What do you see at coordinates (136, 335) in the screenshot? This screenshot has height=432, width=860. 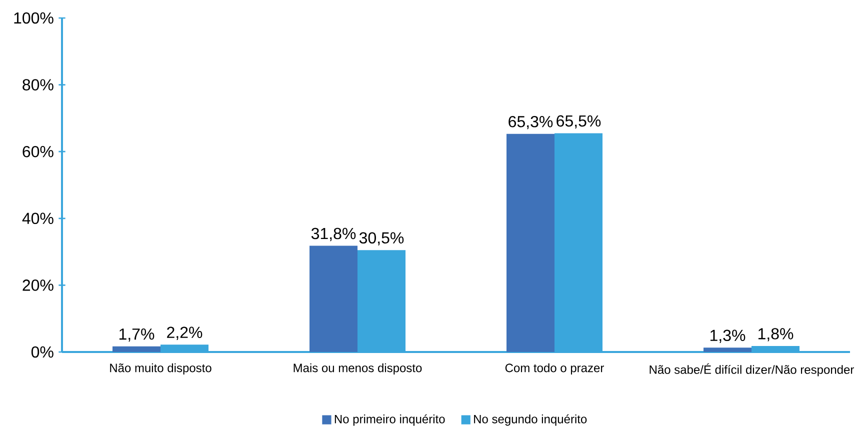 I see `data-label: 1,7%` at bounding box center [136, 335].